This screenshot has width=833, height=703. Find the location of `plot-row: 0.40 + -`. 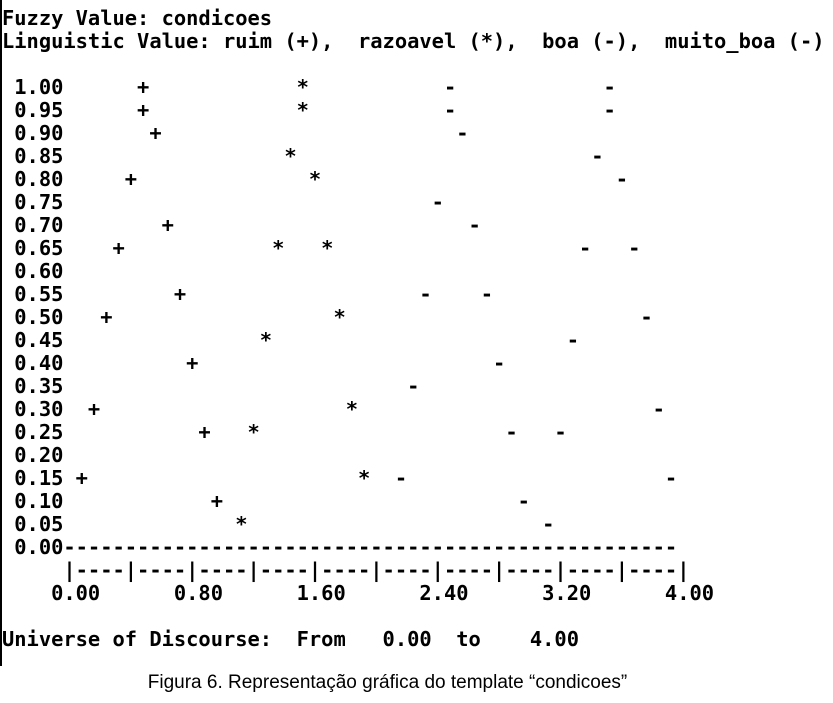

plot-row: 0.40 + - is located at coordinates (254, 363).